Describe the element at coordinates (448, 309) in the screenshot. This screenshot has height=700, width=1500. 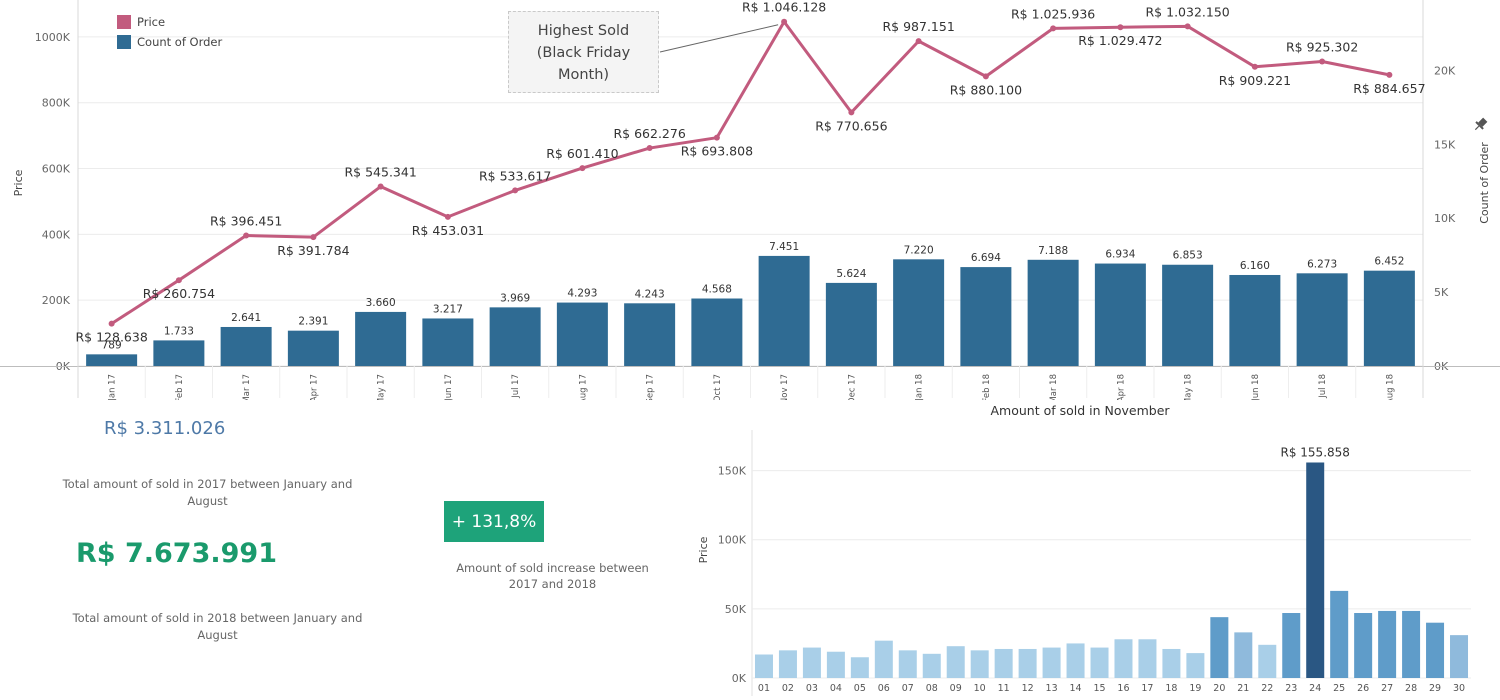
I see `order-bar-label: 3.217` at that location.